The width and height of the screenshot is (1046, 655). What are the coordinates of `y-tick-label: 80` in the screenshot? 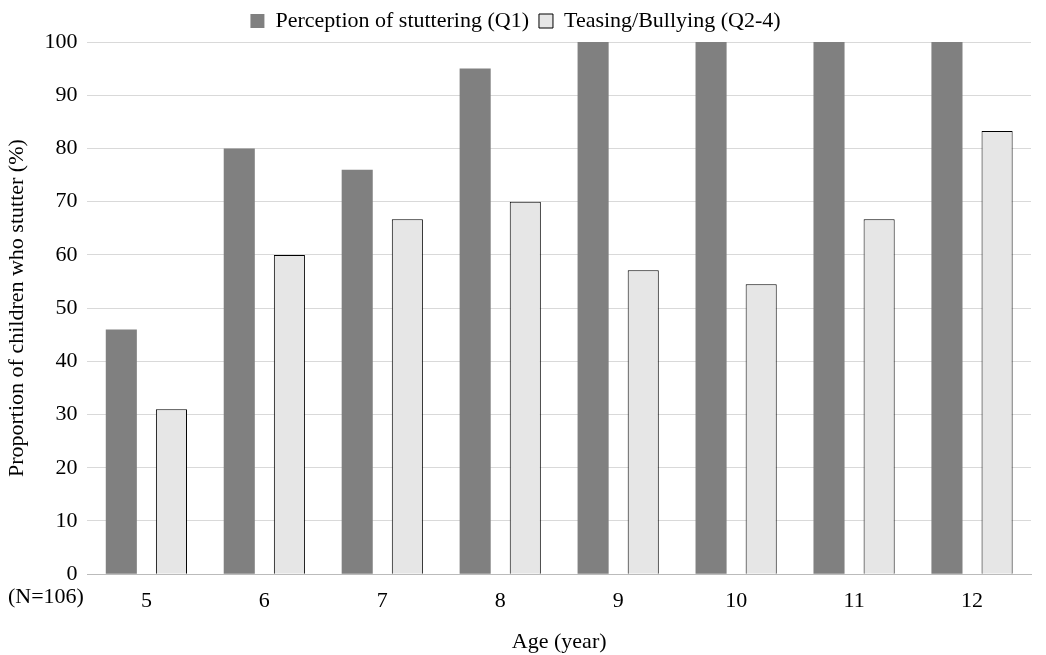 It's located at (66, 147).